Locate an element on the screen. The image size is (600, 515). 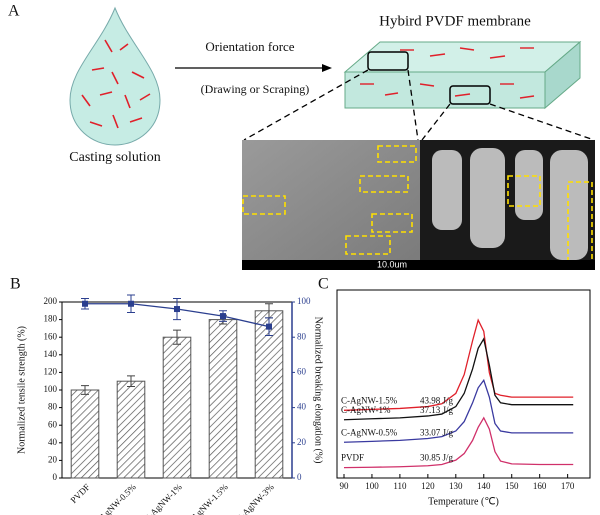
x-tick-label: 120 is located at coordinates (428, 486).